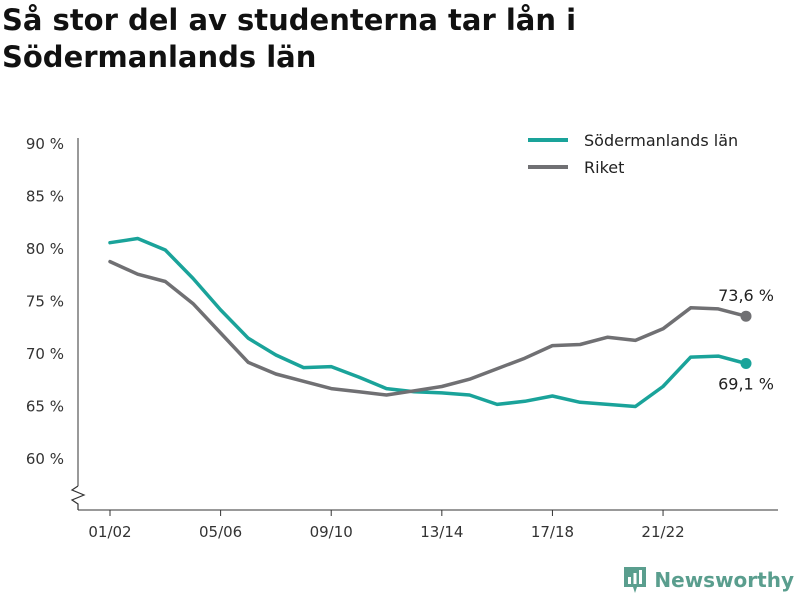 This screenshot has width=800, height=600. I want to click on x-axis: 01/02 05/06 09/10 13/14 17/18 21/22, so click(428, 525).